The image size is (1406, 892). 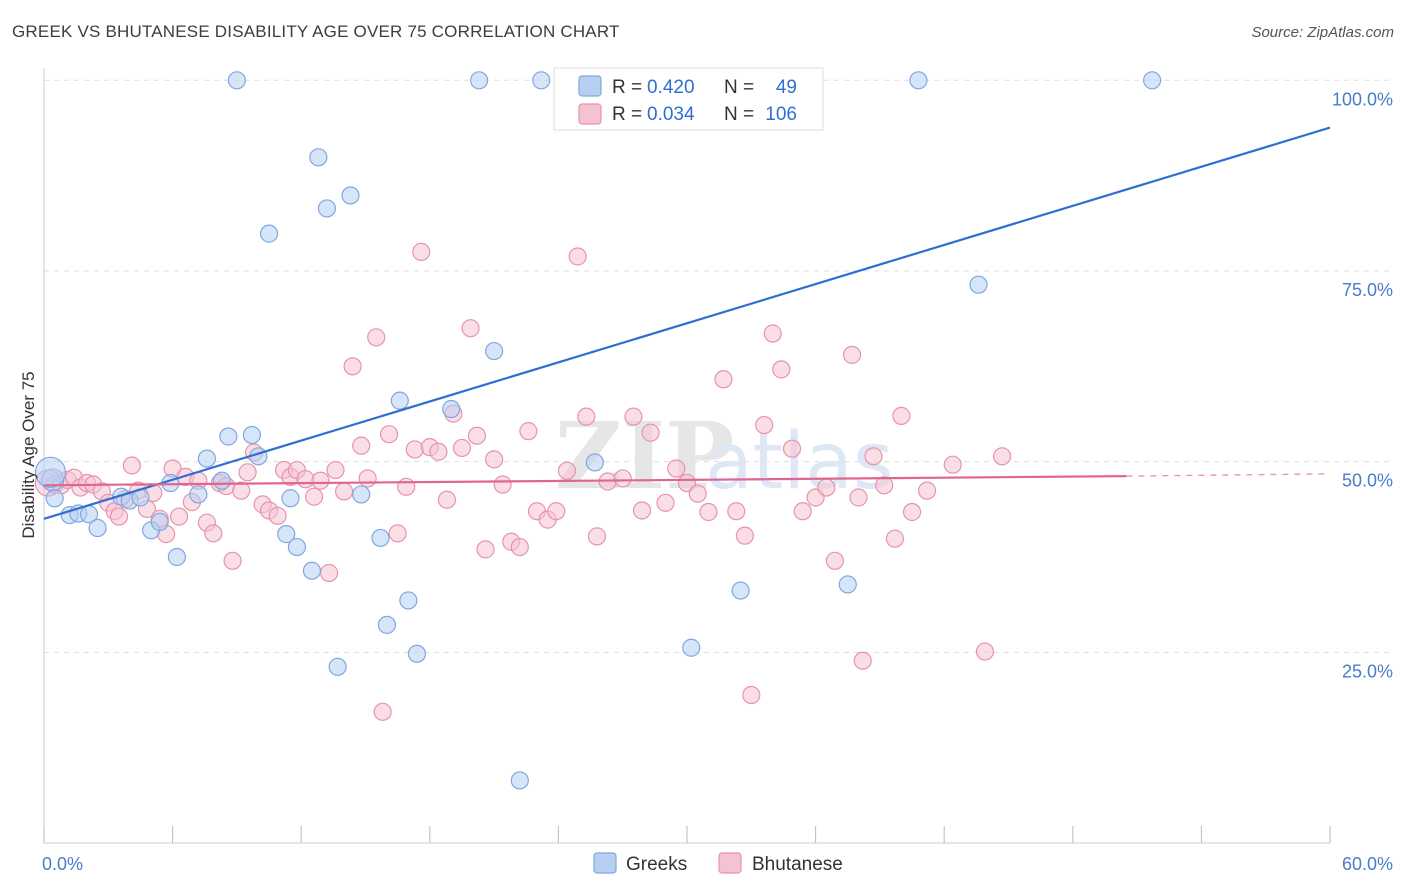 What do you see at coordinates (1367, 671) in the screenshot?
I see `y-tick-label-25: 25.0%` at bounding box center [1367, 671].